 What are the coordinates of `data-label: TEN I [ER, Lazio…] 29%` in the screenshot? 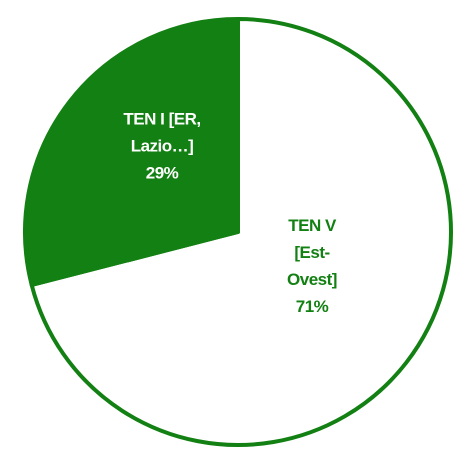 It's located at (162, 146).